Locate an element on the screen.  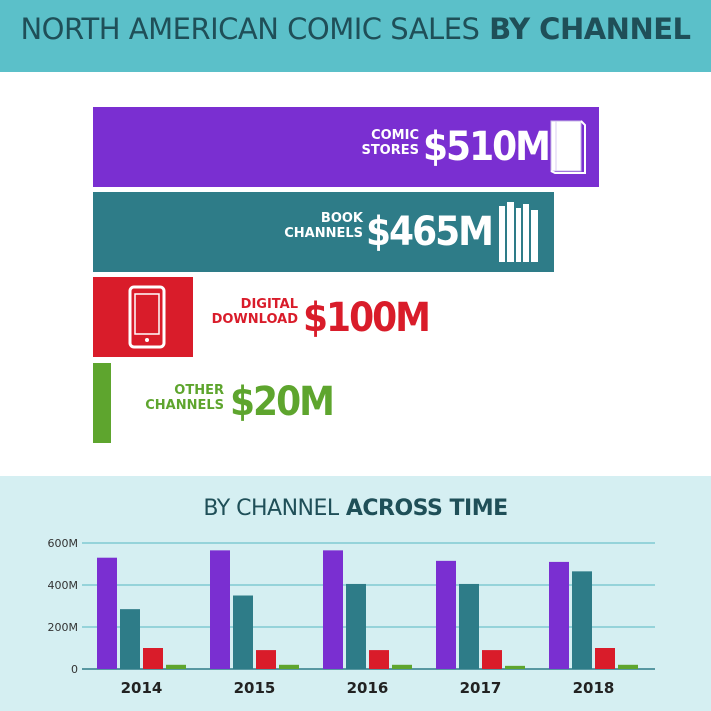
bar-other-channels-value: $20M is located at coordinates (282, 402).